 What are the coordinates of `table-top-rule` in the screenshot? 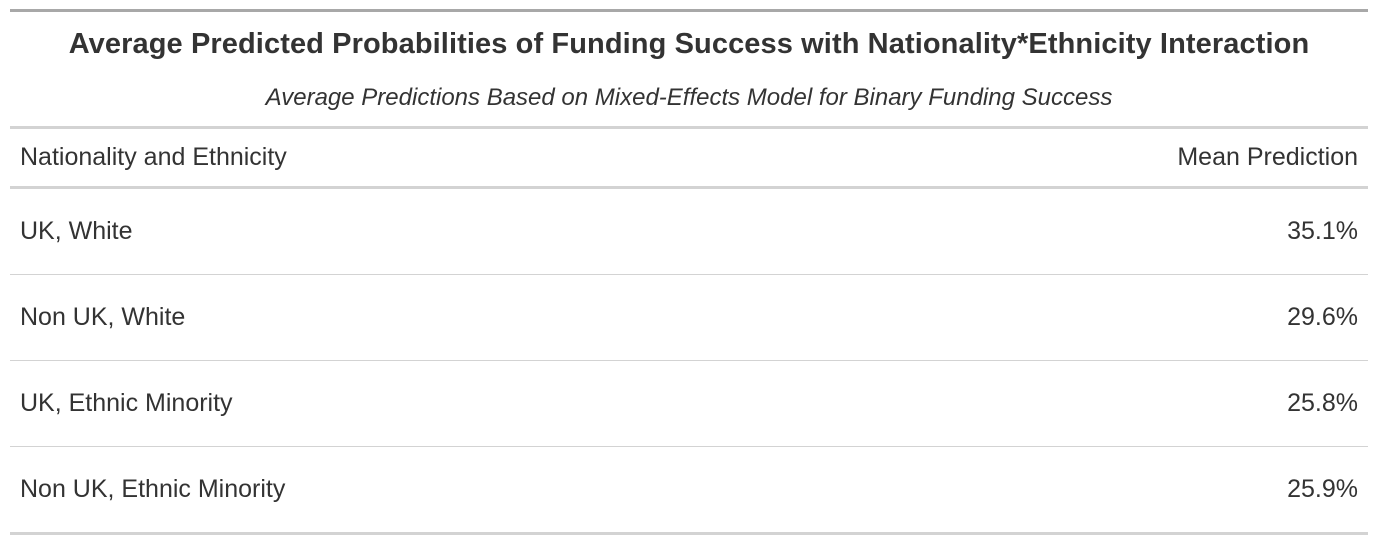 It's located at (689, 10).